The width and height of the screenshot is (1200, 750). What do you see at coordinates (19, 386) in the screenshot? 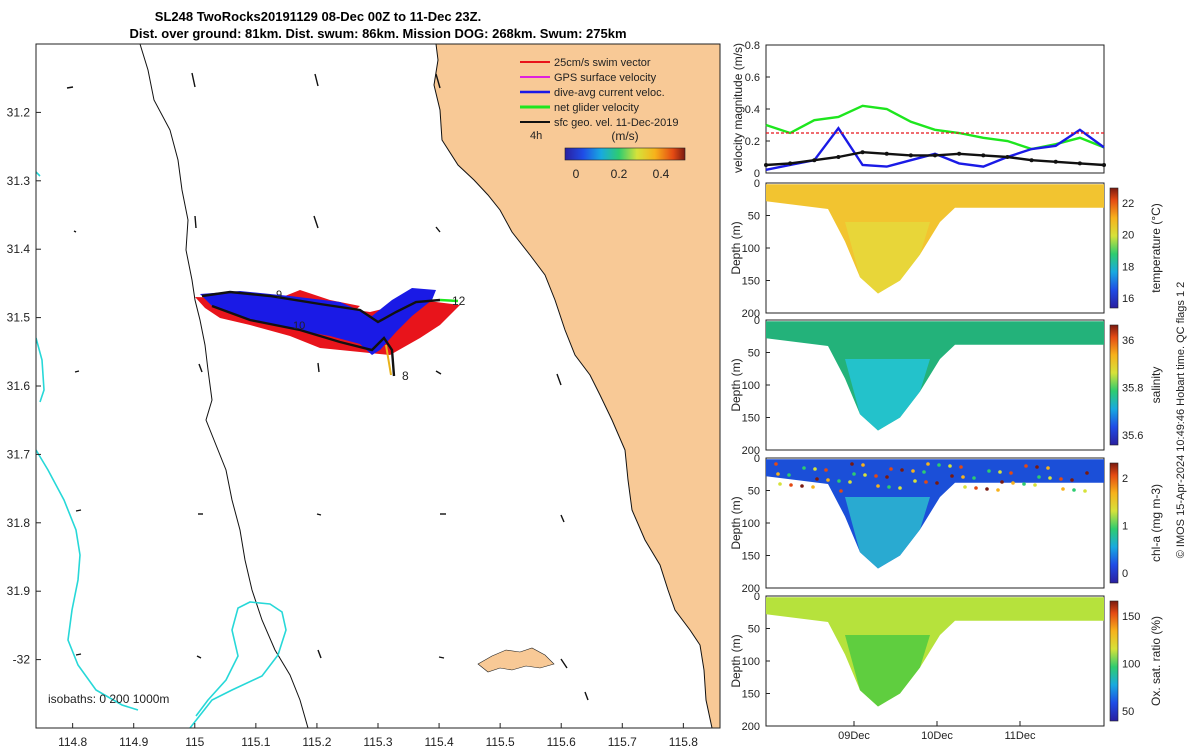
I see `map-ytick-label: 31.6` at bounding box center [19, 386].